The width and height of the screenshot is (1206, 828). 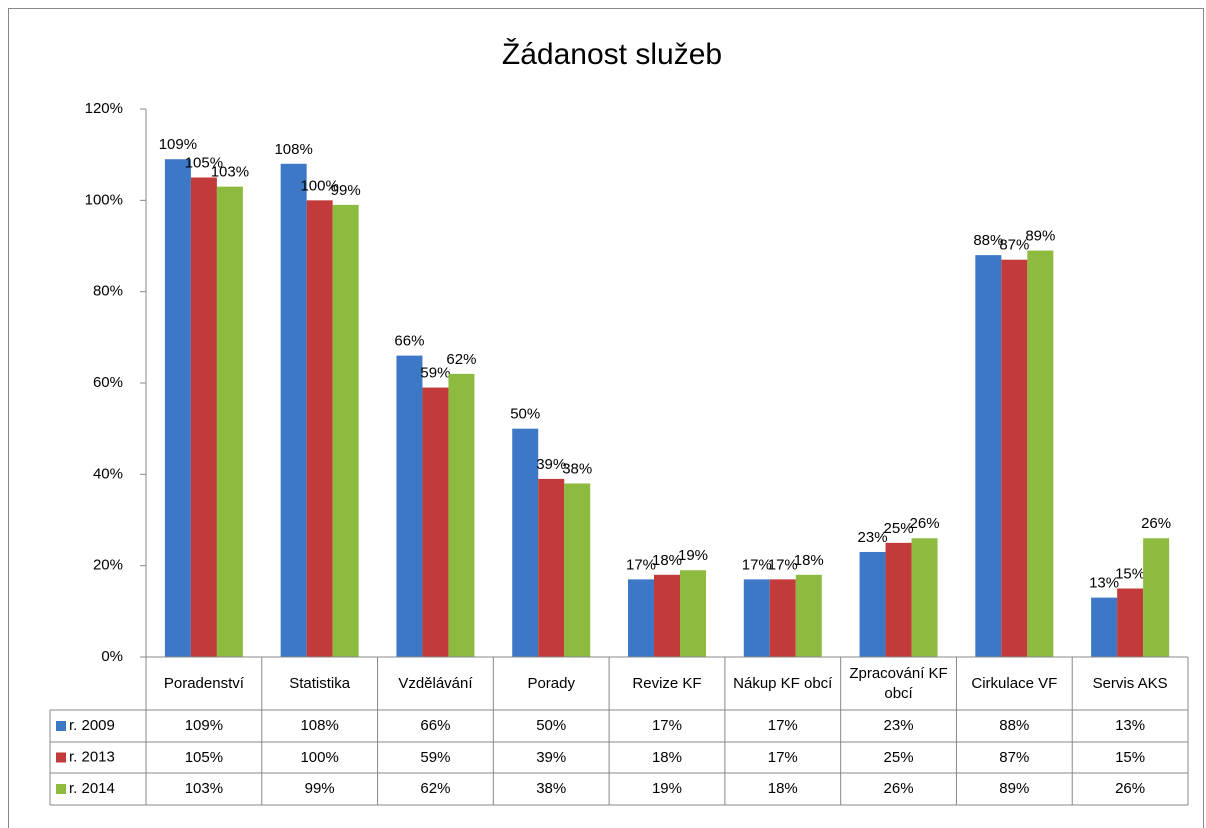 I want to click on y-tick-label: 40%, so click(x=108, y=473).